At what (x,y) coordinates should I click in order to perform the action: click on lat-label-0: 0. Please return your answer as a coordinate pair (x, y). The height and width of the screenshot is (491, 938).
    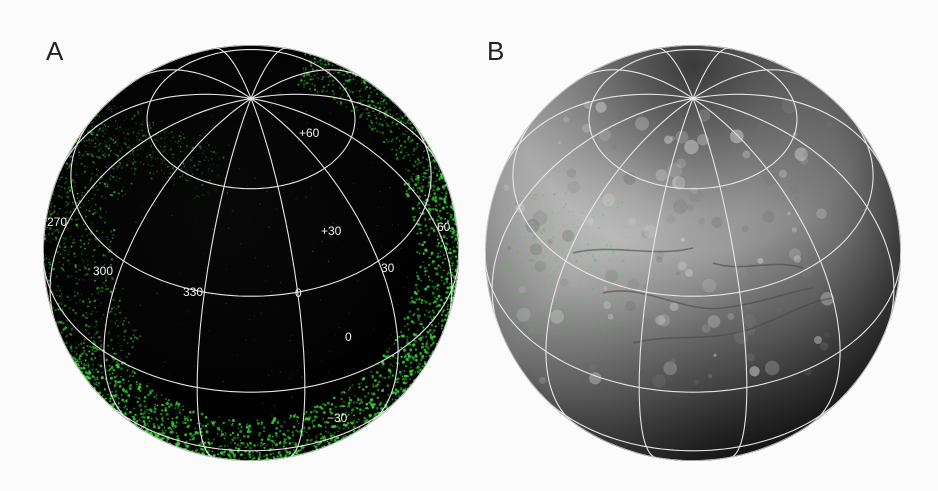
    Looking at the image, I should click on (348, 337).